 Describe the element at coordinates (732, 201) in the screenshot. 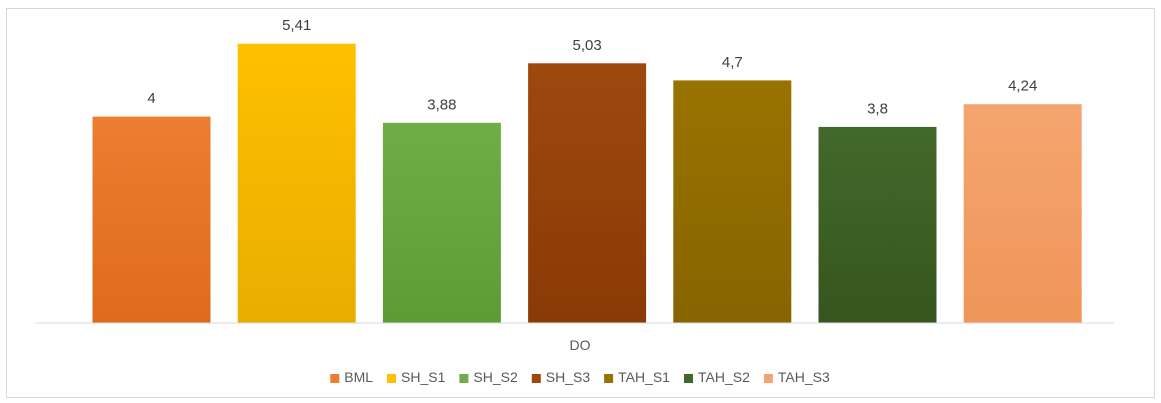

I see `bar-tah-s1` at that location.